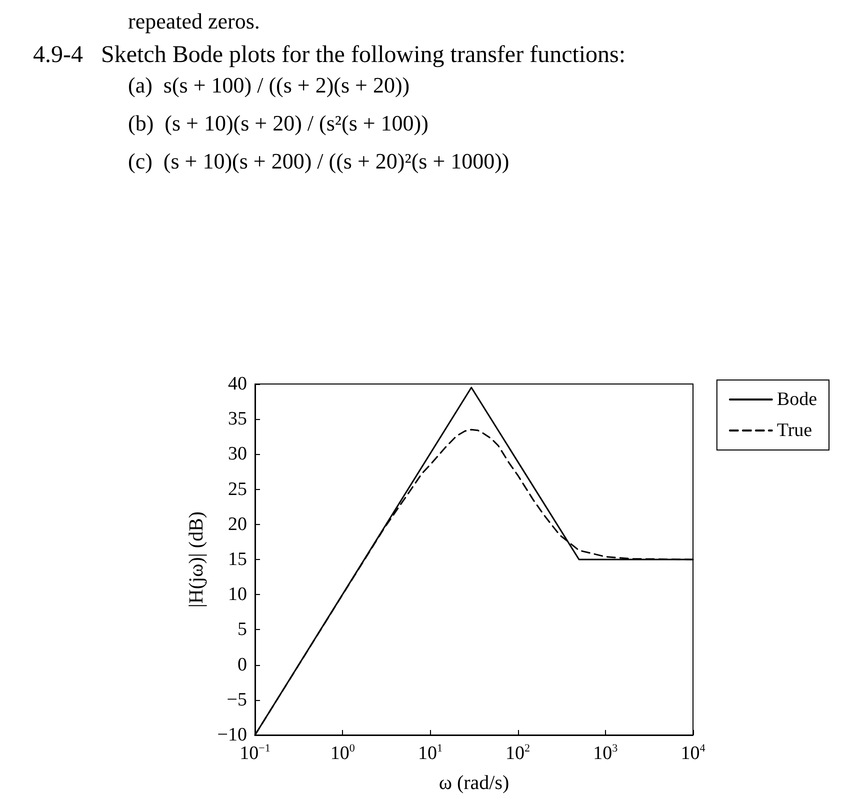  I want to click on text: (c) (s + 10)(s + 200) / ((s + 20)²(s + 1000)), so click(319, 161).